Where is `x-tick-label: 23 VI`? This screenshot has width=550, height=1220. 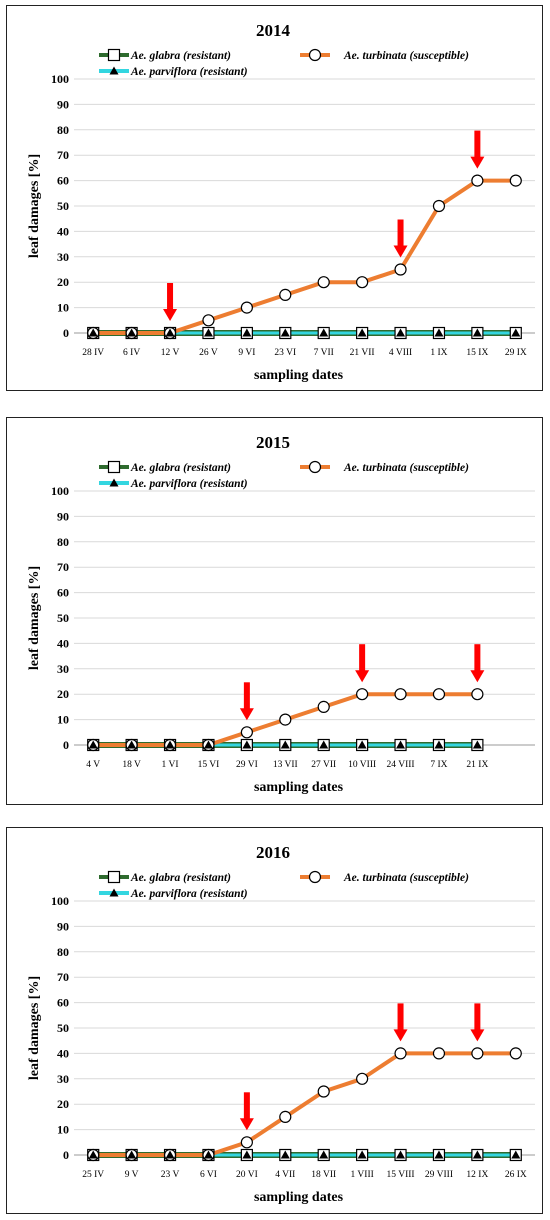
x-tick-label: 23 VI is located at coordinates (285, 353).